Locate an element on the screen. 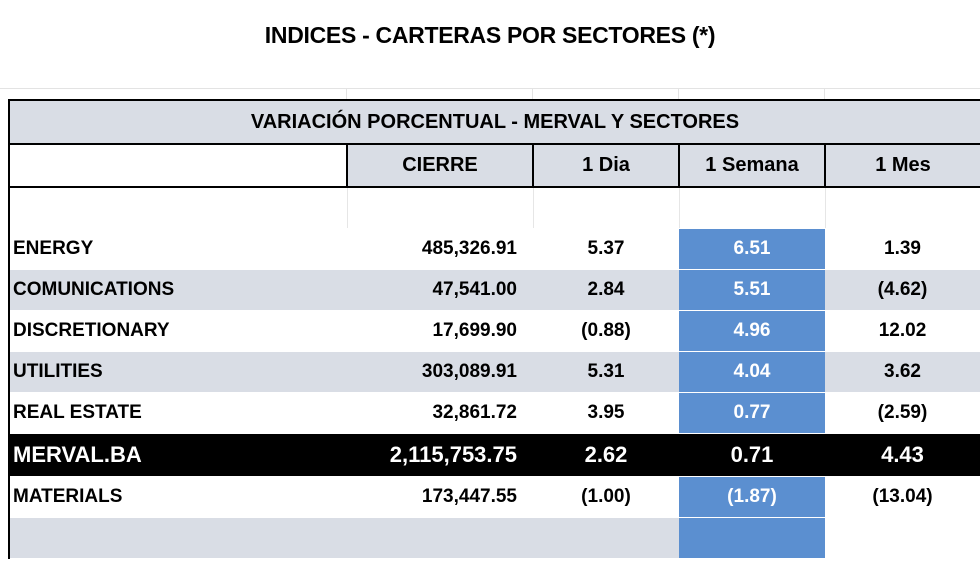 Image resolution: width=980 pixels, height=568 pixels. semana-value: 5.51 is located at coordinates (752, 290).